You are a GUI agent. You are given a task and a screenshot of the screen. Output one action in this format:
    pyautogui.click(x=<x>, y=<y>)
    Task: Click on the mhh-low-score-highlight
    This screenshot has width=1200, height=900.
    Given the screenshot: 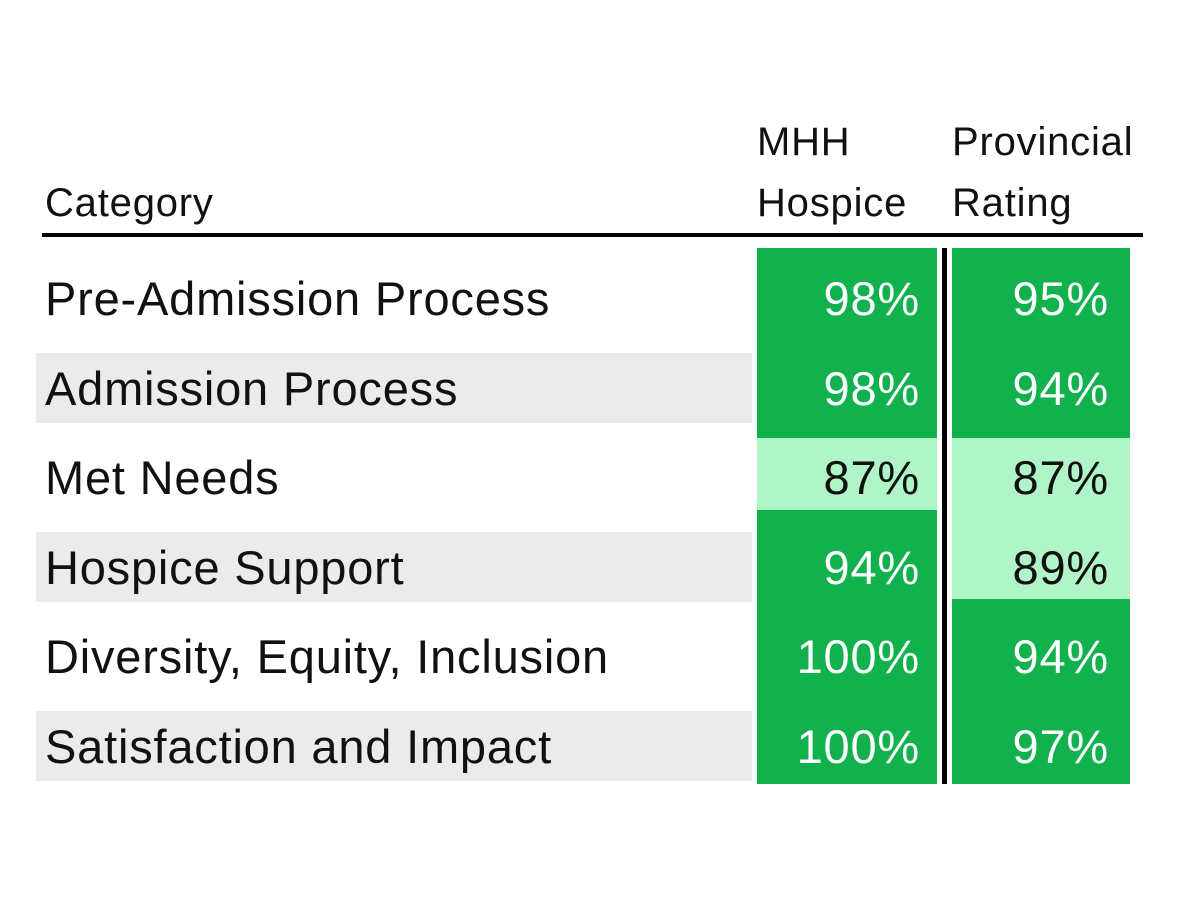 What is the action you would take?
    pyautogui.click(x=847, y=474)
    